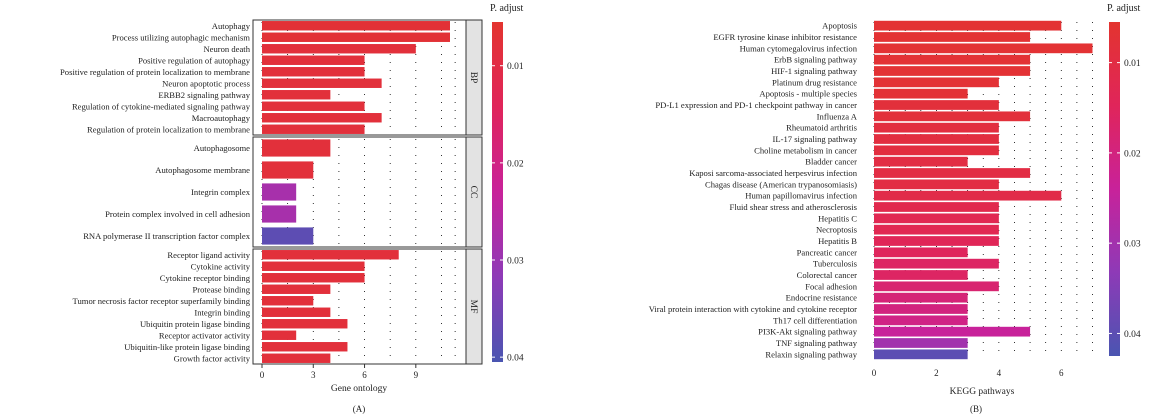 Image resolution: width=1156 pixels, height=419 pixels. Describe the element at coordinates (221, 118) in the screenshot. I see `category-label: Macroautophagy` at that location.